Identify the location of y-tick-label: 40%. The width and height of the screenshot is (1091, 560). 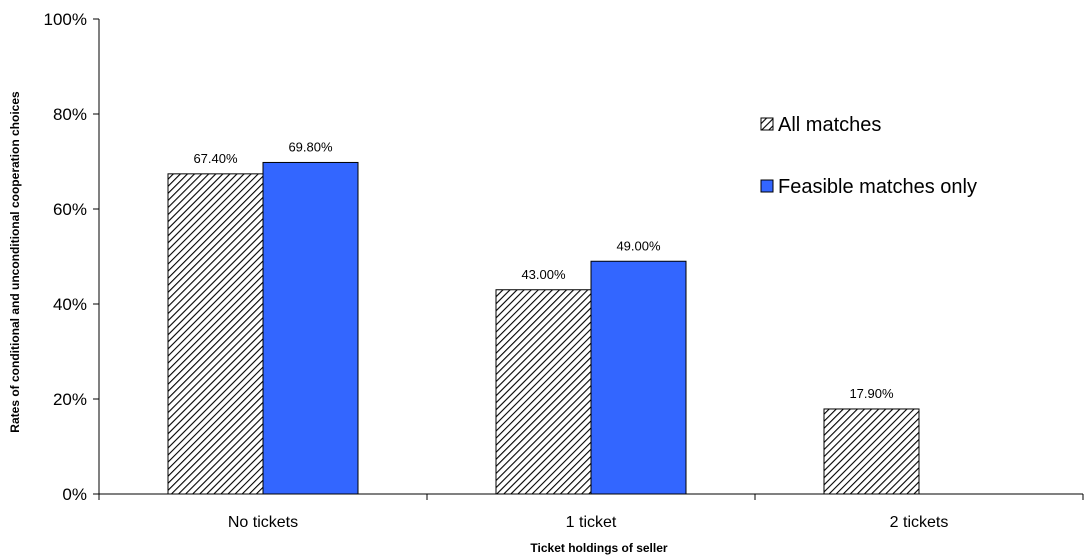
(70, 304).